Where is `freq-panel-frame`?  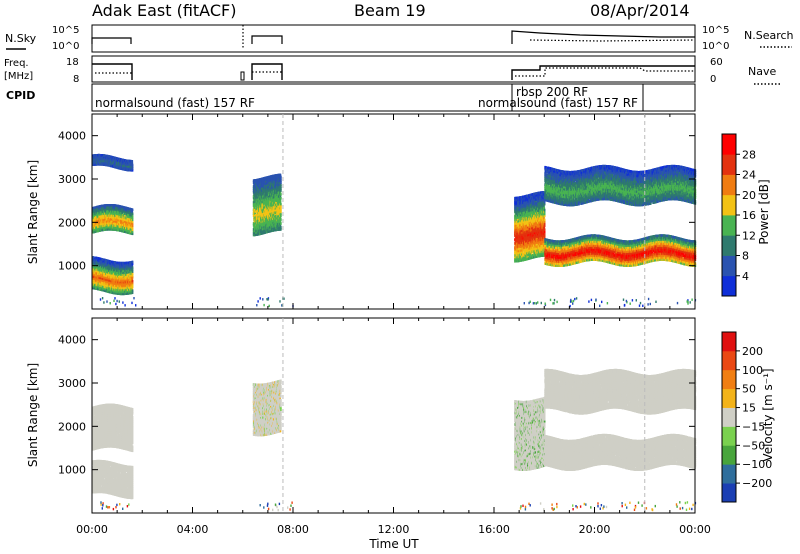
freq-panel-frame is located at coordinates (393, 69).